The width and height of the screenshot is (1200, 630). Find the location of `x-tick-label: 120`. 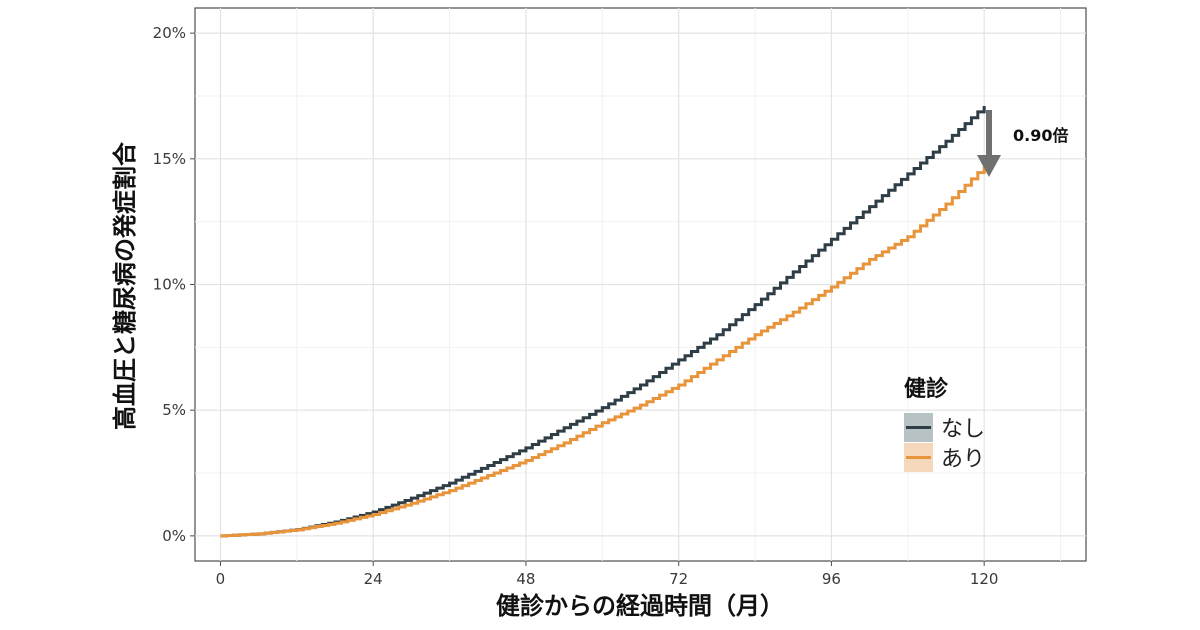

x-tick-label: 120 is located at coordinates (984, 579).